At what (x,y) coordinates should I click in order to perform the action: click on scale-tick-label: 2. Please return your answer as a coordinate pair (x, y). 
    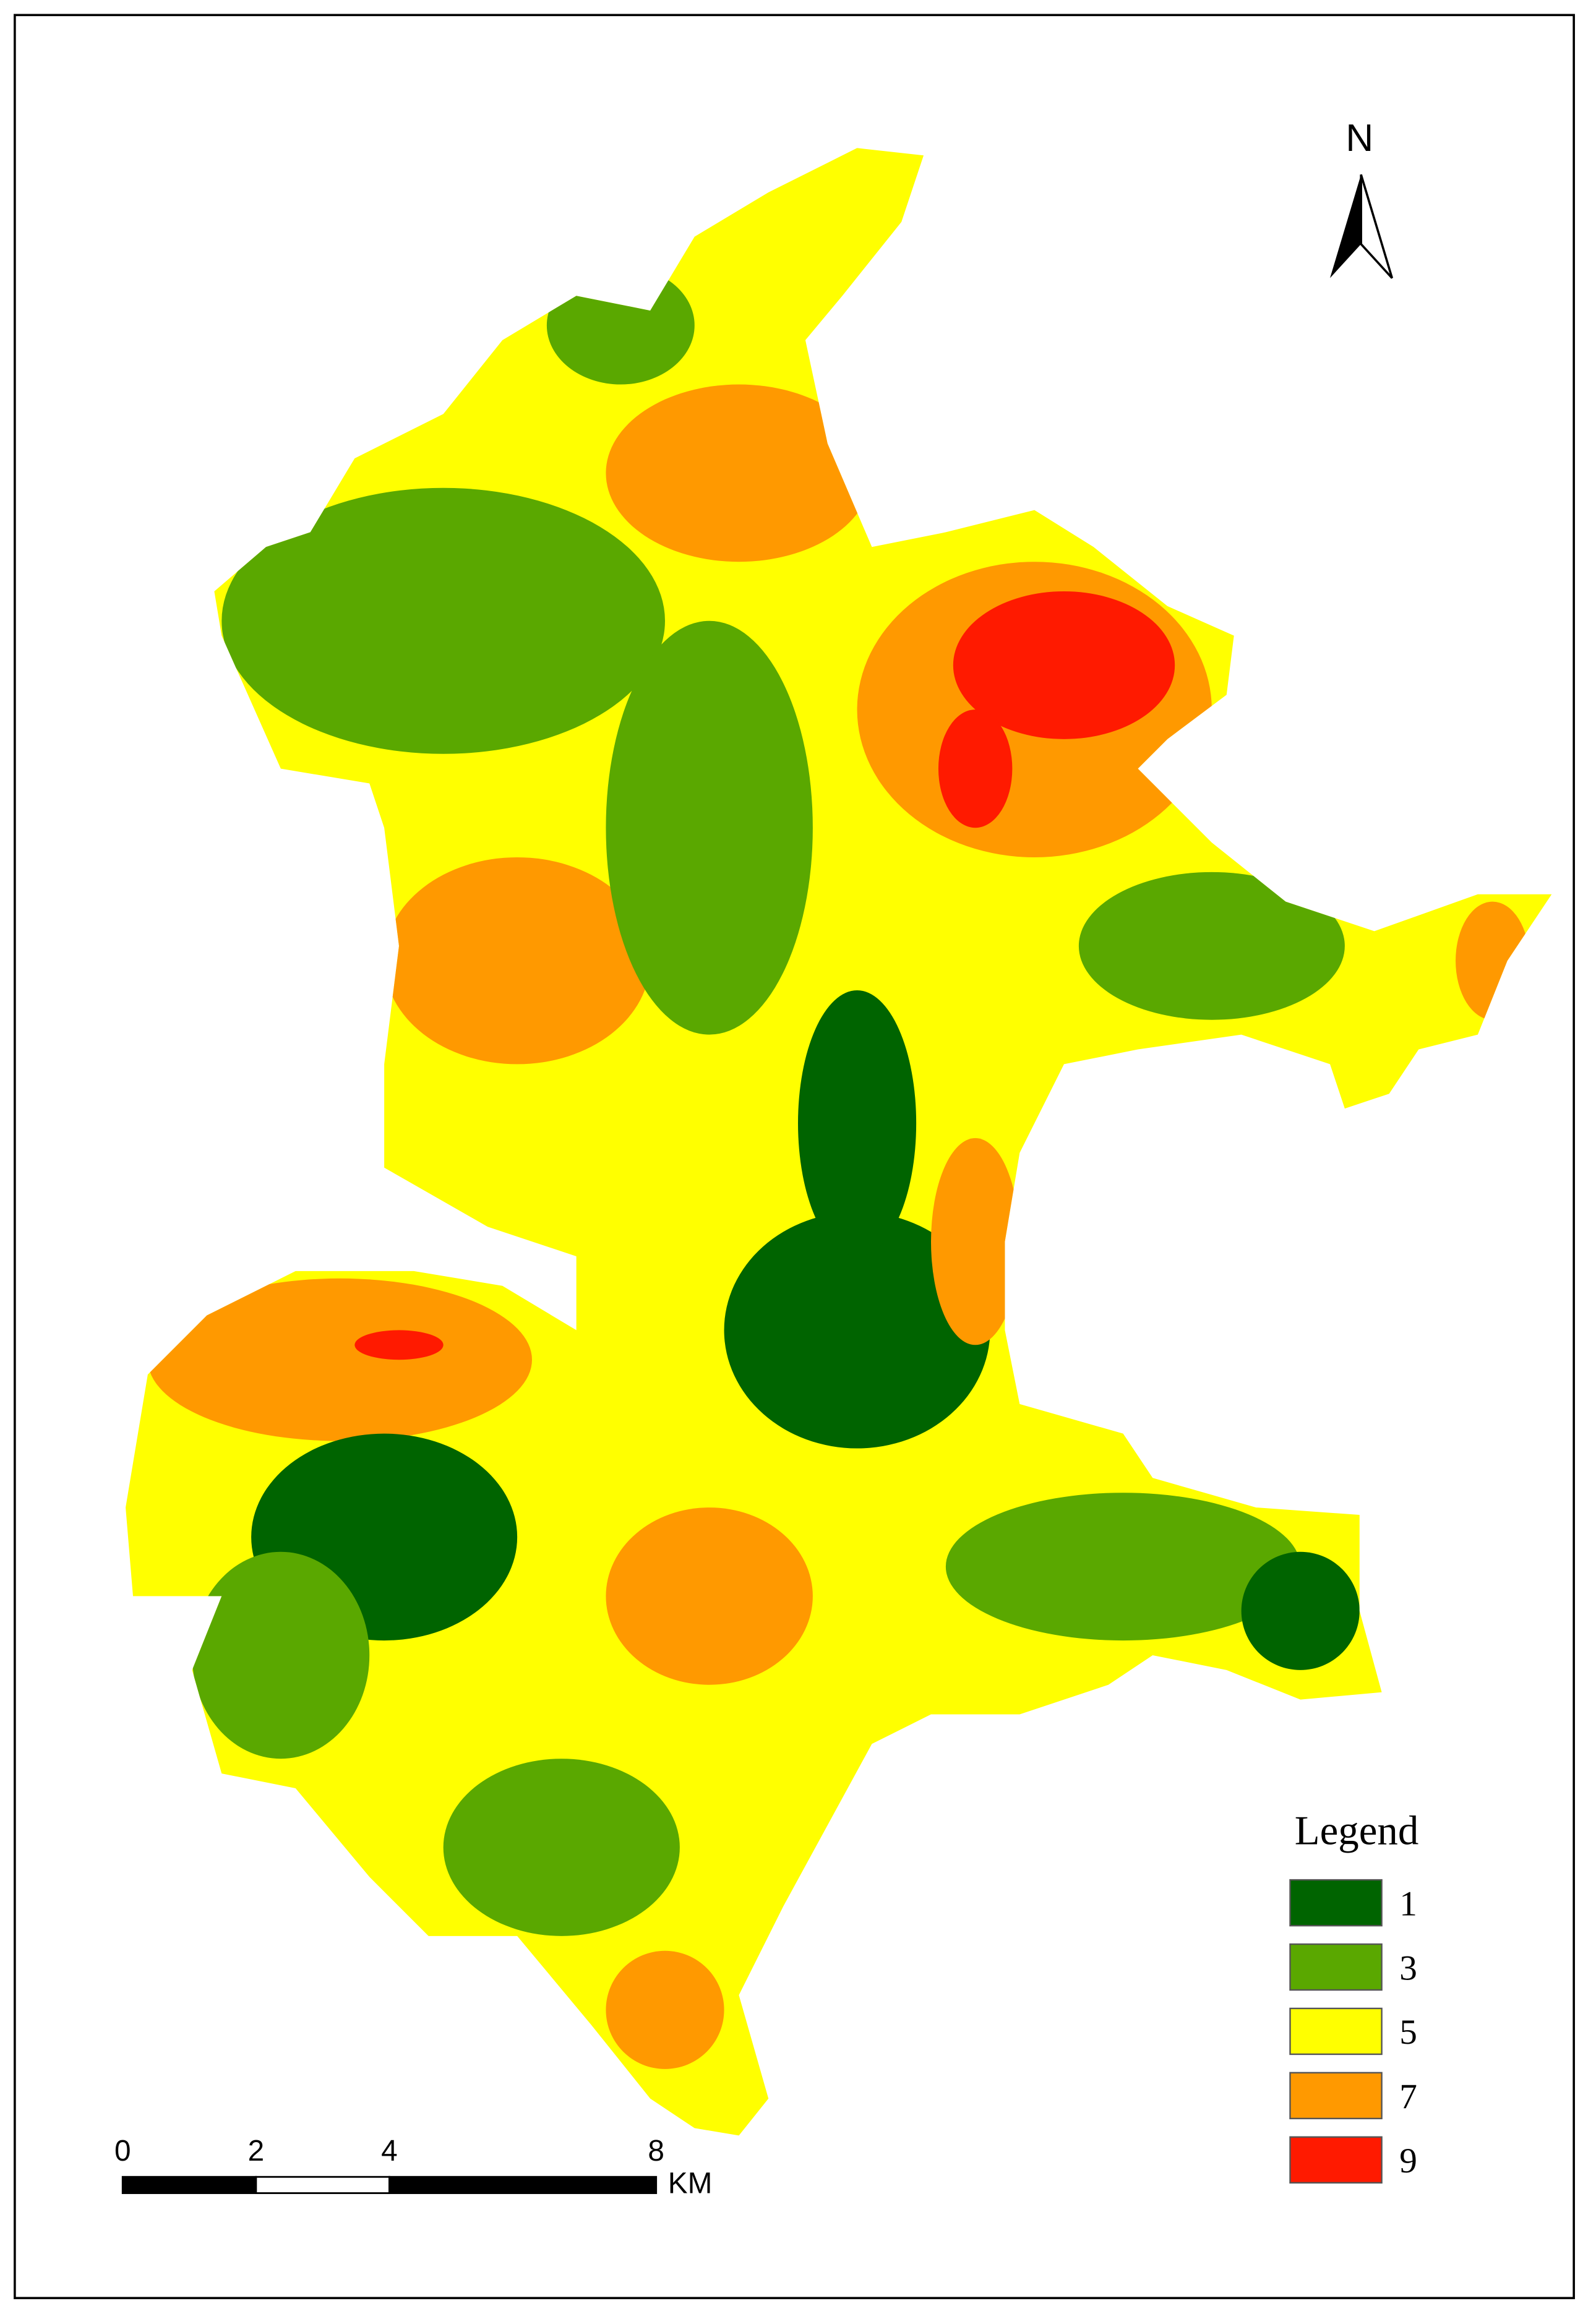
    Looking at the image, I should click on (257, 2151).